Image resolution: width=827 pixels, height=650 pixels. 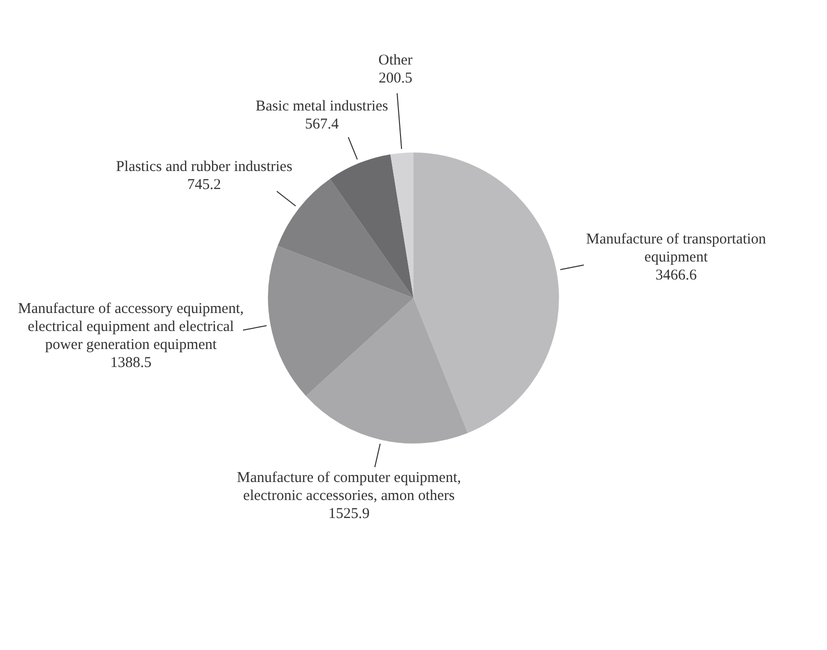 I want to click on slice-label: Plastics and rubber industries, so click(x=204, y=167).